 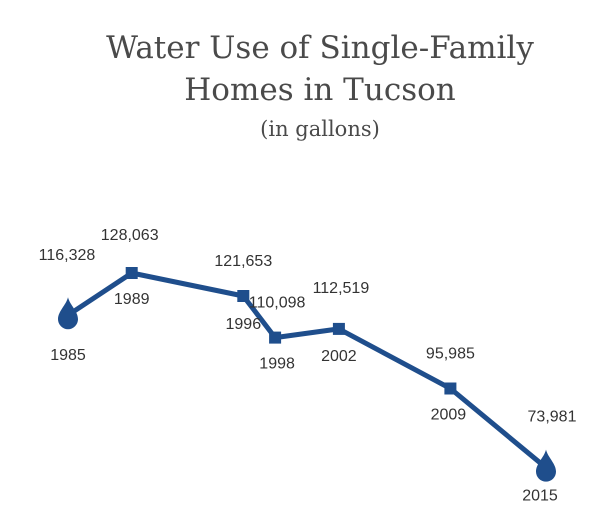 I want to click on chart-subtitle: (in gallons), so click(x=320, y=129).